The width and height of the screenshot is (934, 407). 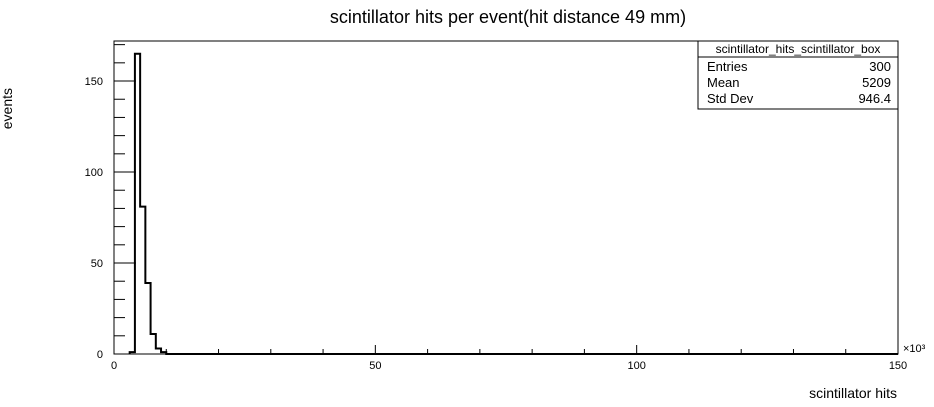 I want to click on y-axis: 0 50 100 150, so click(x=110, y=202).